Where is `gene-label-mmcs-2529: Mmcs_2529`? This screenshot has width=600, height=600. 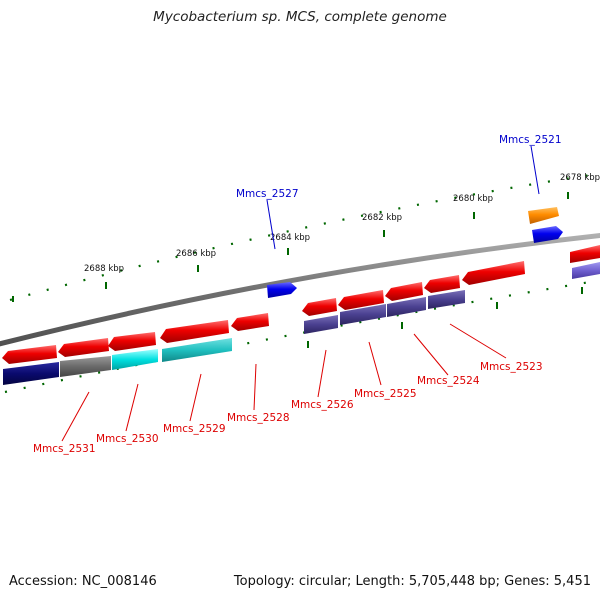
gene-label-mmcs-2529: Mmcs_2529 is located at coordinates (194, 429).